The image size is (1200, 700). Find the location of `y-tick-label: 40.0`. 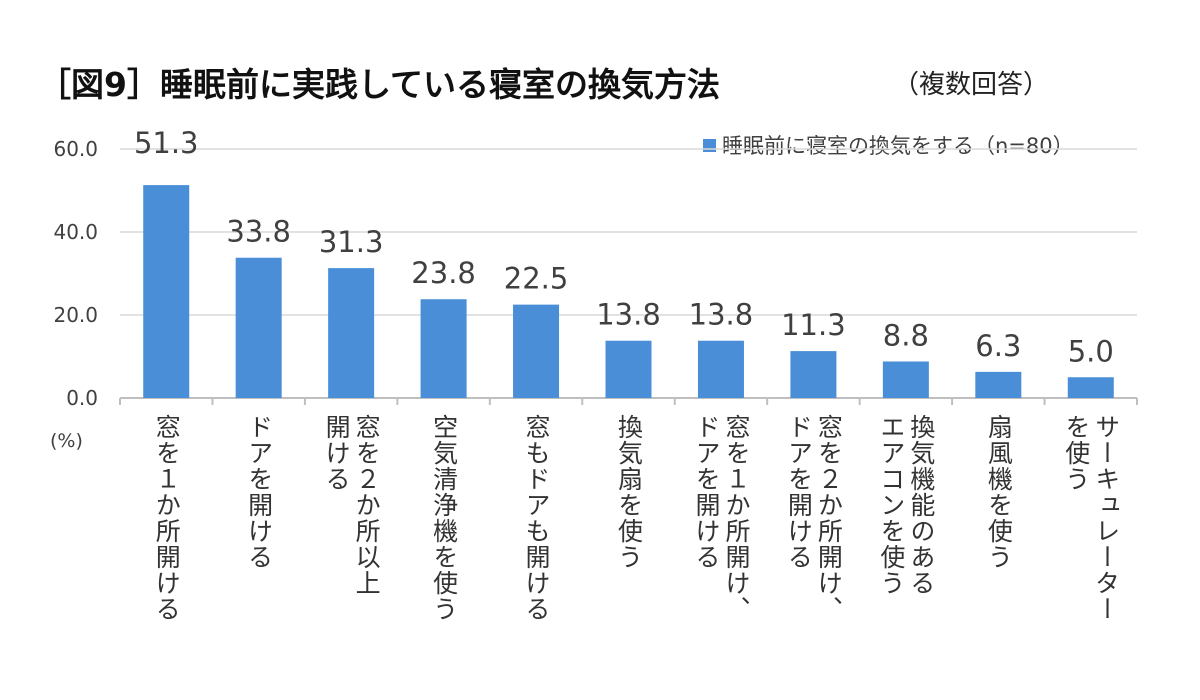

y-tick-label: 40.0 is located at coordinates (75, 232).